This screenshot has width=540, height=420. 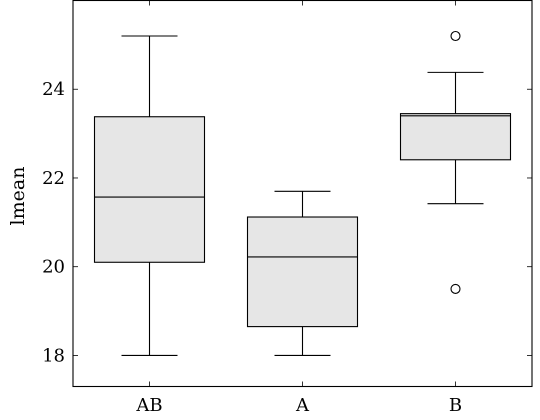 What do you see at coordinates (18, 196) in the screenshot?
I see `y-axis-label: lmean` at bounding box center [18, 196].